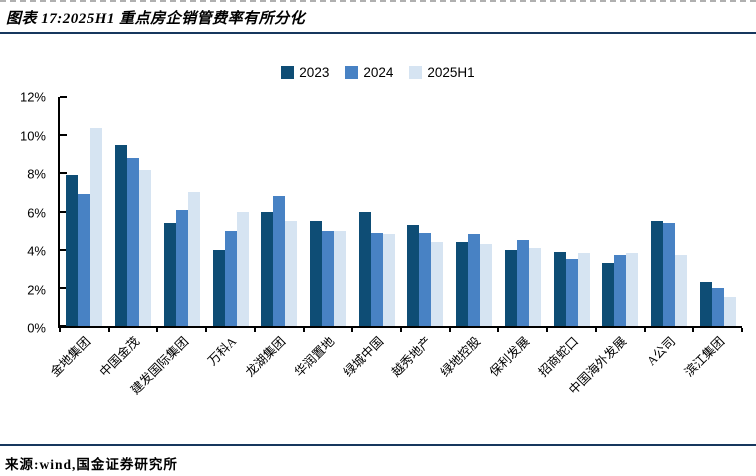 This screenshot has width=756, height=476. Describe the element at coordinates (36, 174) in the screenshot. I see `y-axis-label: 8%` at that location.